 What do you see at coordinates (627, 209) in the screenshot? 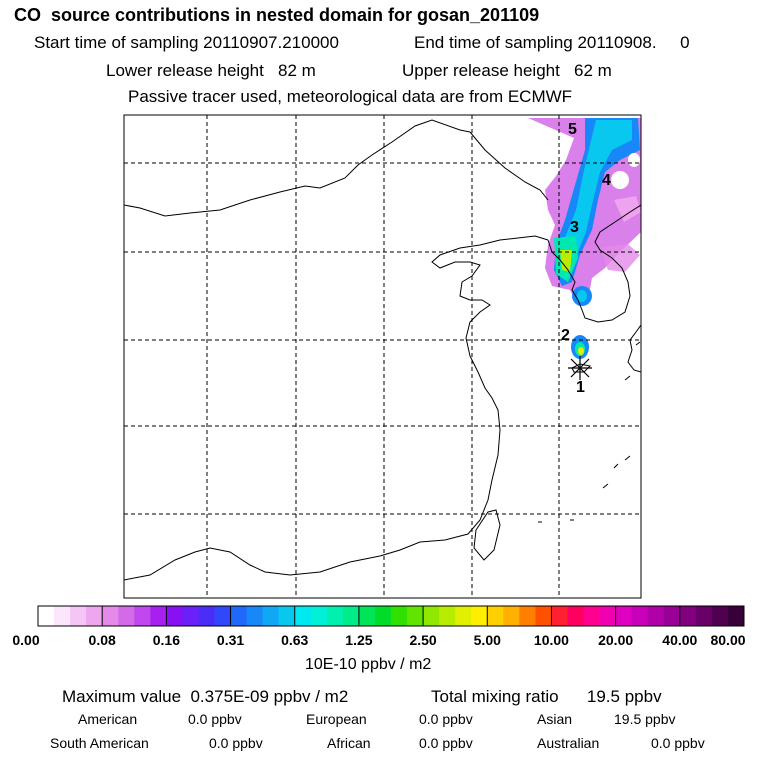
I see `plume-light` at bounding box center [627, 209].